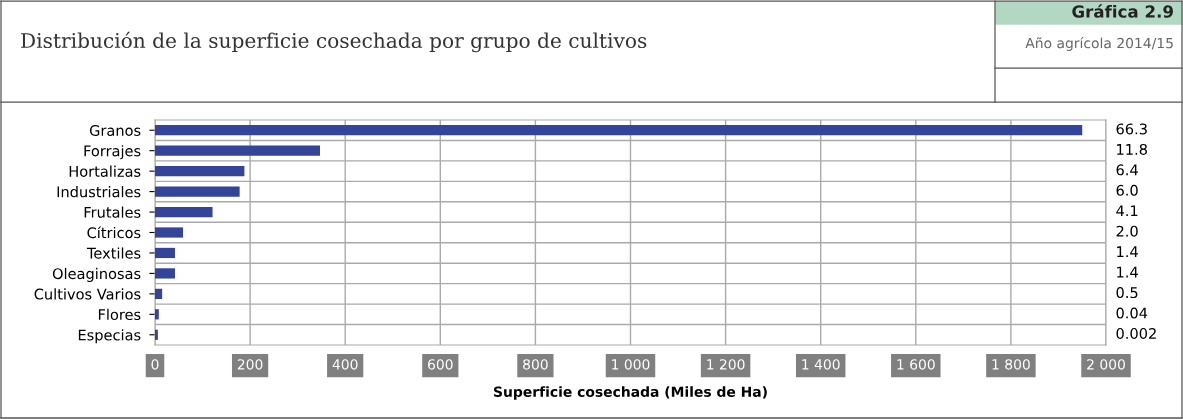 The image size is (1183, 419). I want to click on text: 0.5, so click(1127, 293).